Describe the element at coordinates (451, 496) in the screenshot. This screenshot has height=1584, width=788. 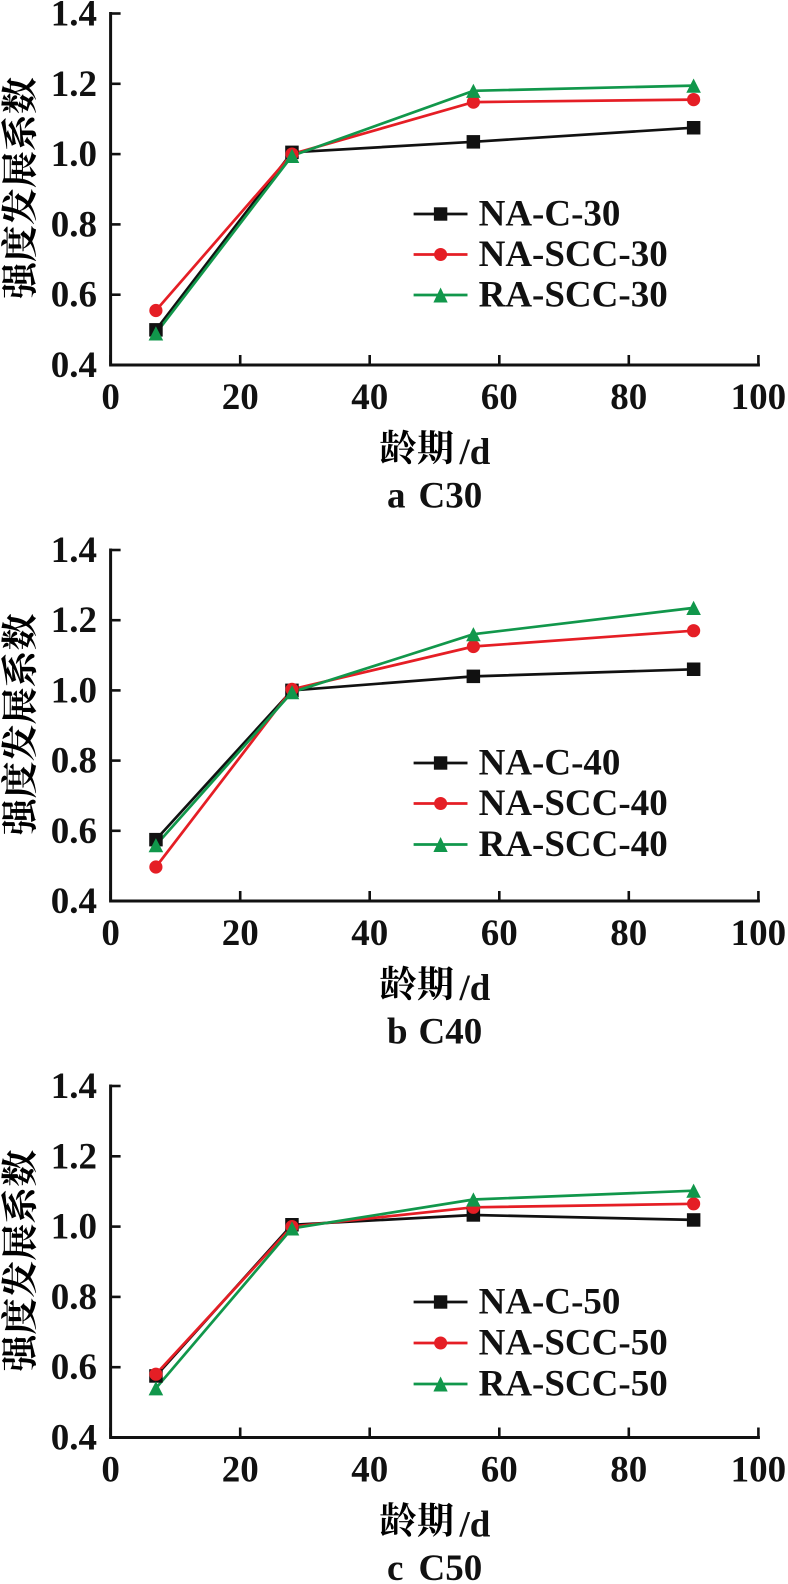
I see `svg-text: C30` at that location.